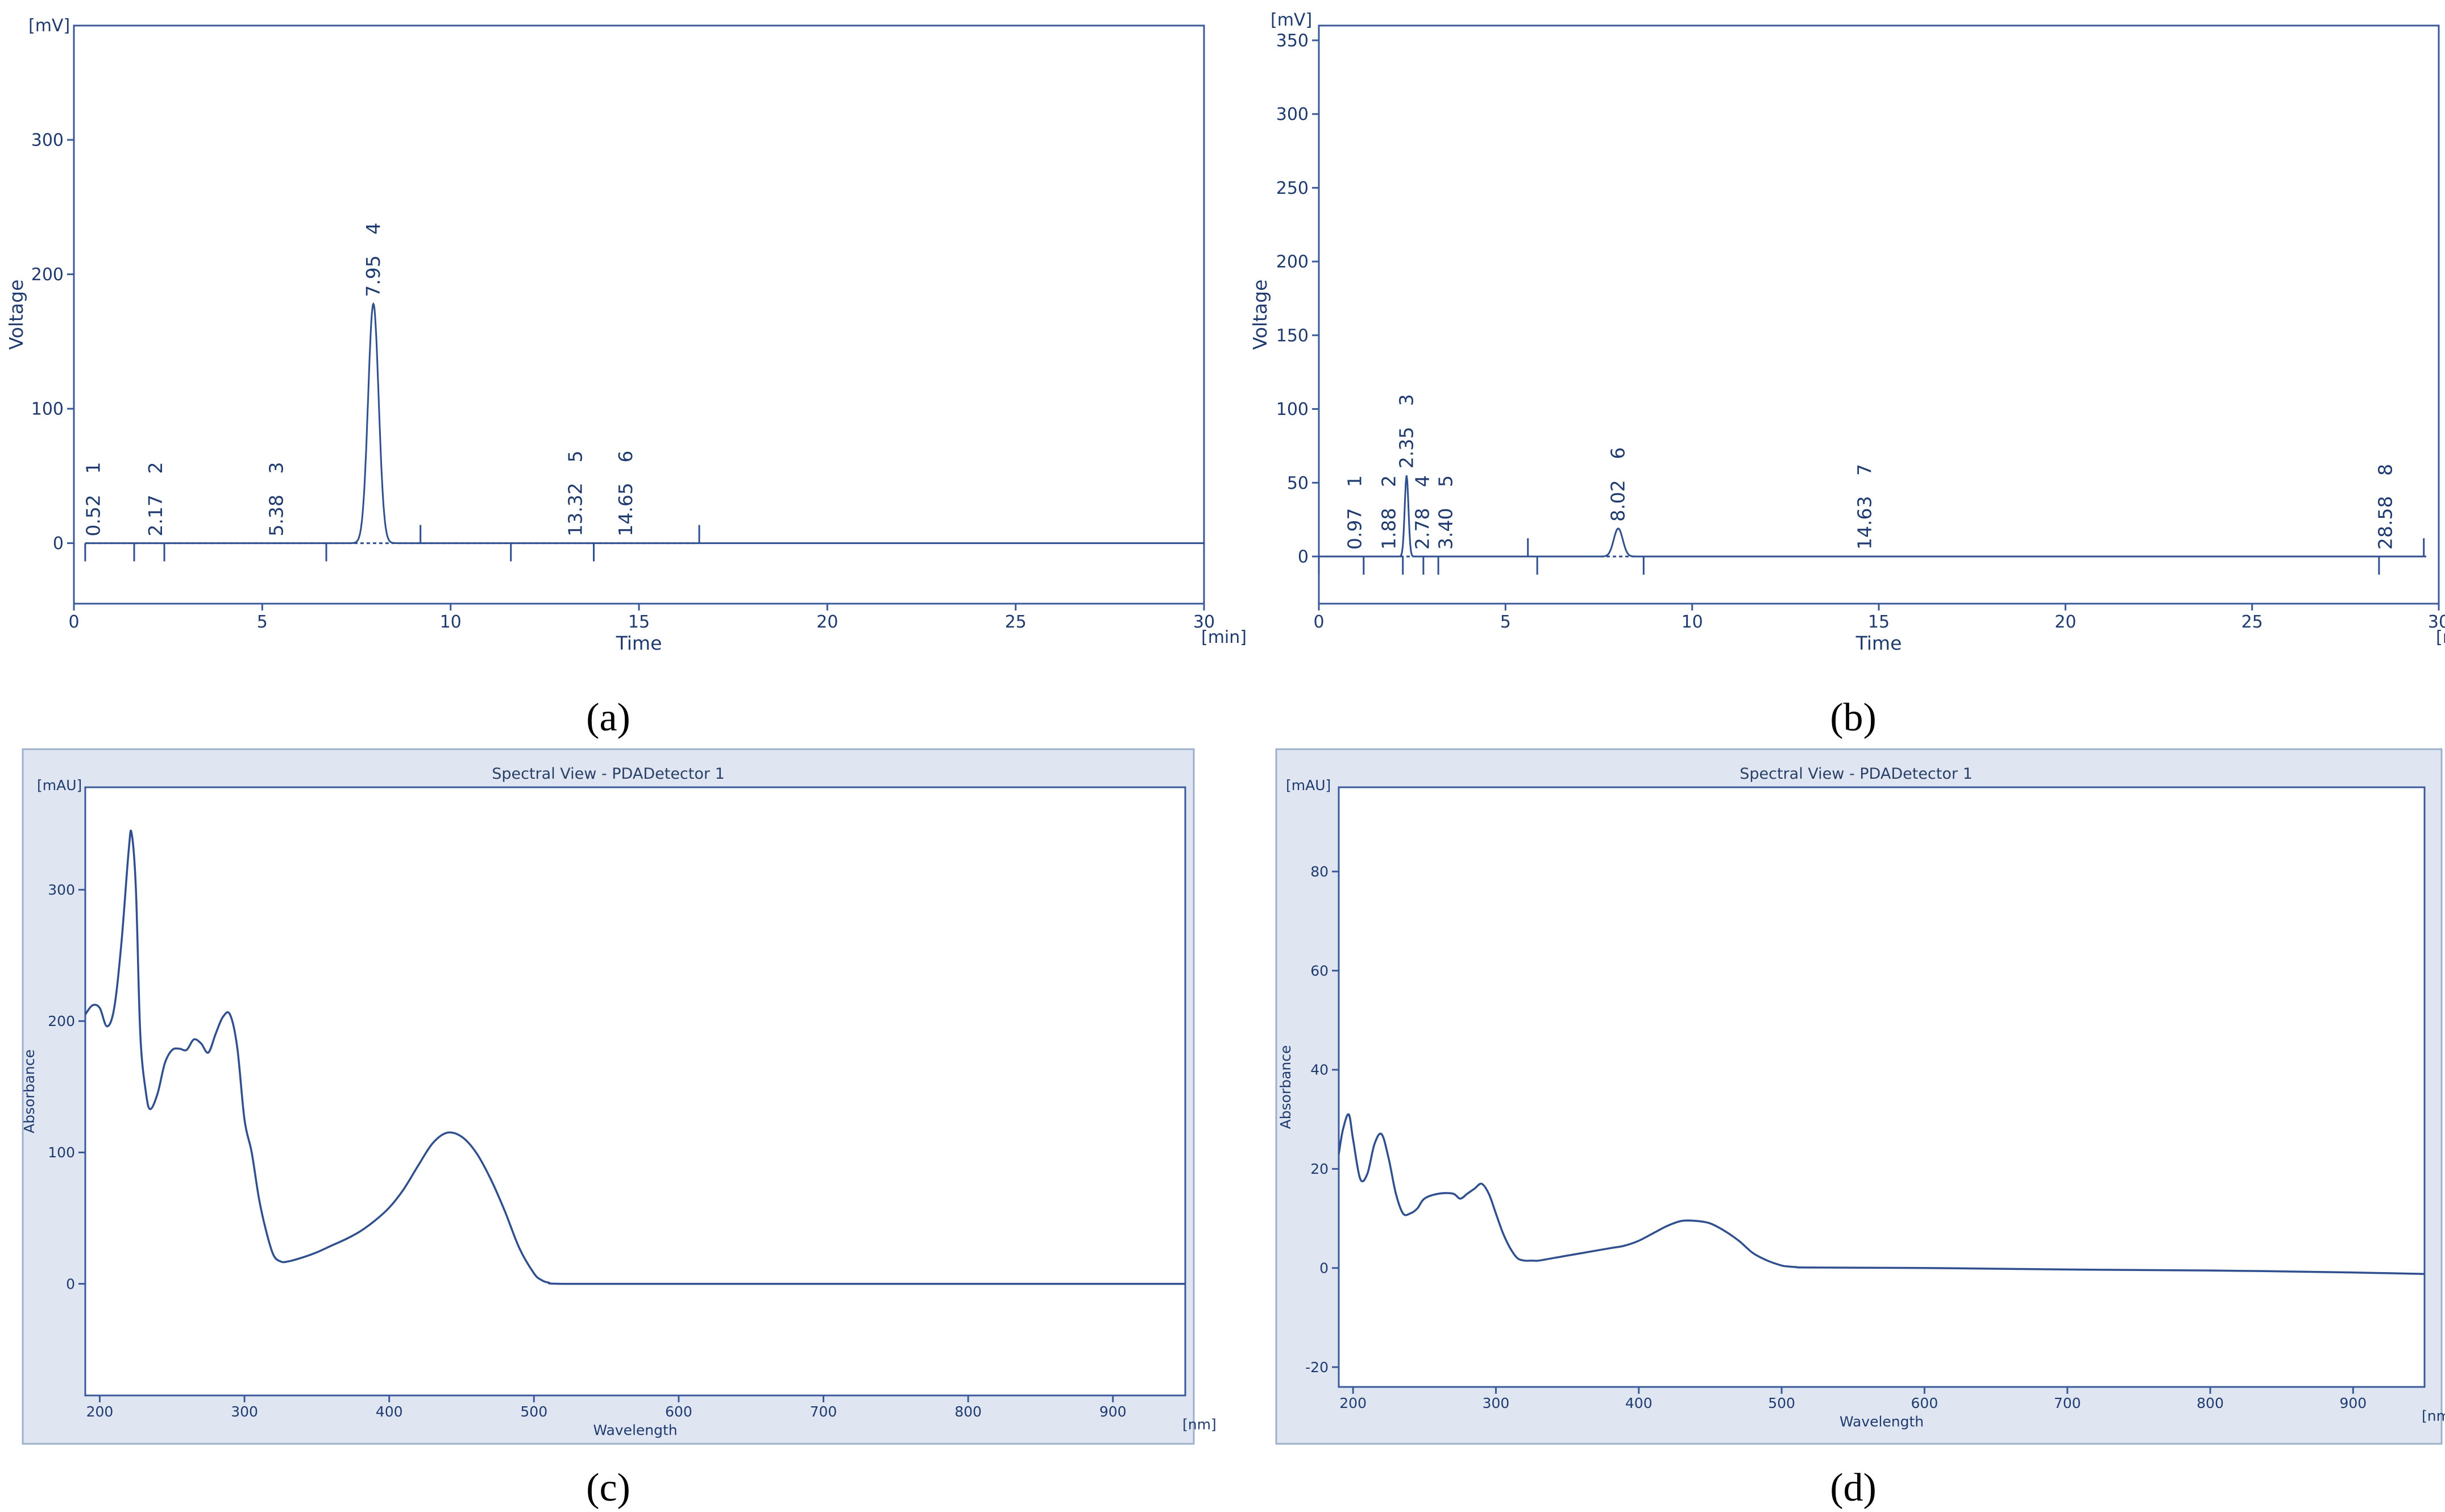 The height and width of the screenshot is (1512, 2445). What do you see at coordinates (2386, 470) in the screenshot?
I see `peak-number-label: 8` at bounding box center [2386, 470].